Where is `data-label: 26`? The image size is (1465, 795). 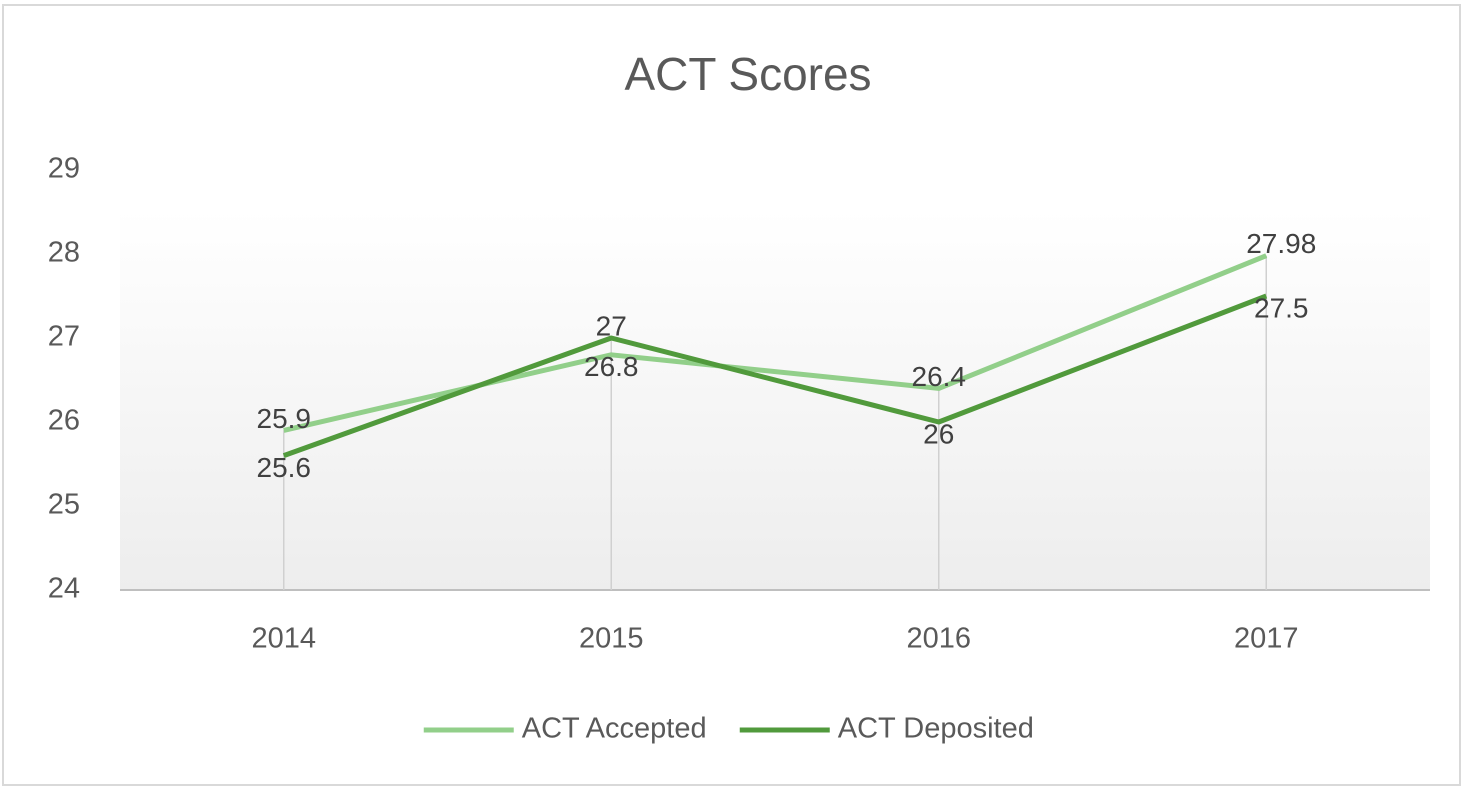
data-label: 26 is located at coordinates (938, 433).